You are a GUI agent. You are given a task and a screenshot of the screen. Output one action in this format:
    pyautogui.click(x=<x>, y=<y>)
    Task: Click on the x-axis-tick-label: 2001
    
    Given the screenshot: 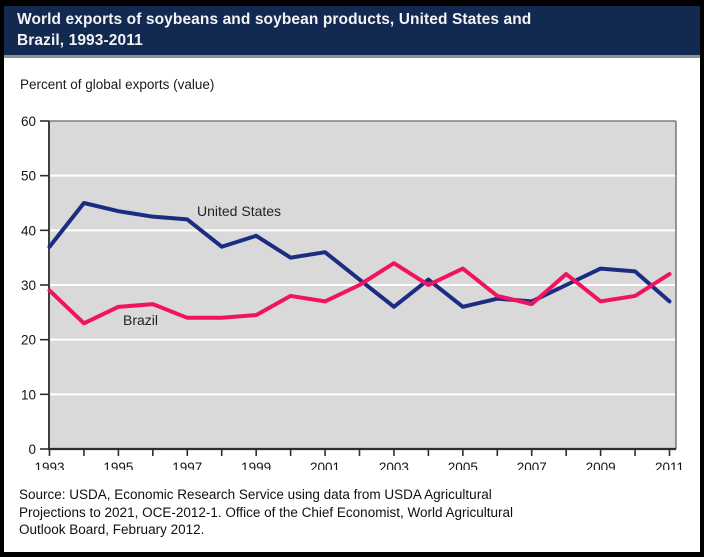 What is the action you would take?
    pyautogui.click(x=325, y=465)
    